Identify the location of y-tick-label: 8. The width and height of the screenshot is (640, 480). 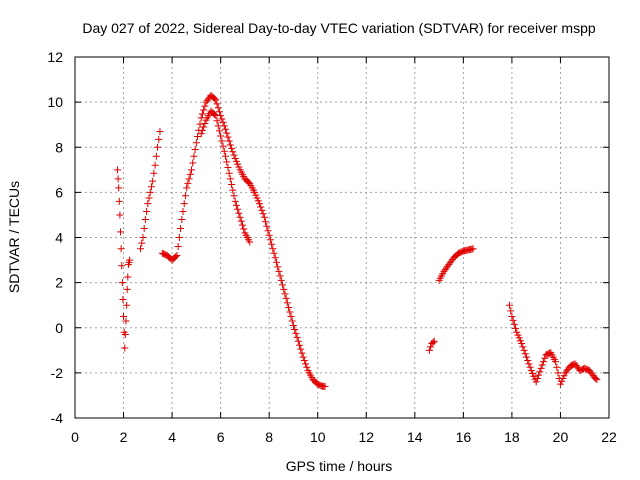
(59, 147).